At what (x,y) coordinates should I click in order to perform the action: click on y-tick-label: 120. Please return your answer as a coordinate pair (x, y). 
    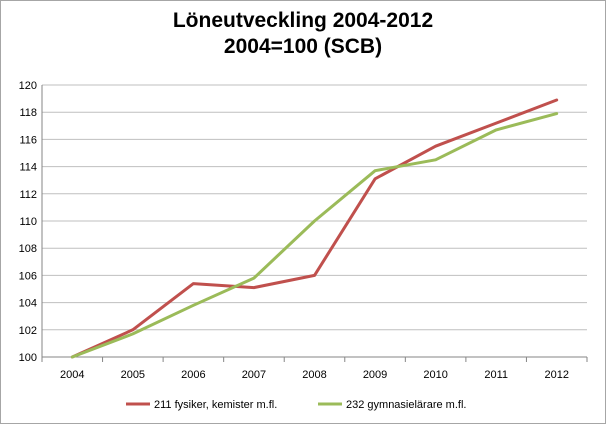
    Looking at the image, I should click on (28, 86).